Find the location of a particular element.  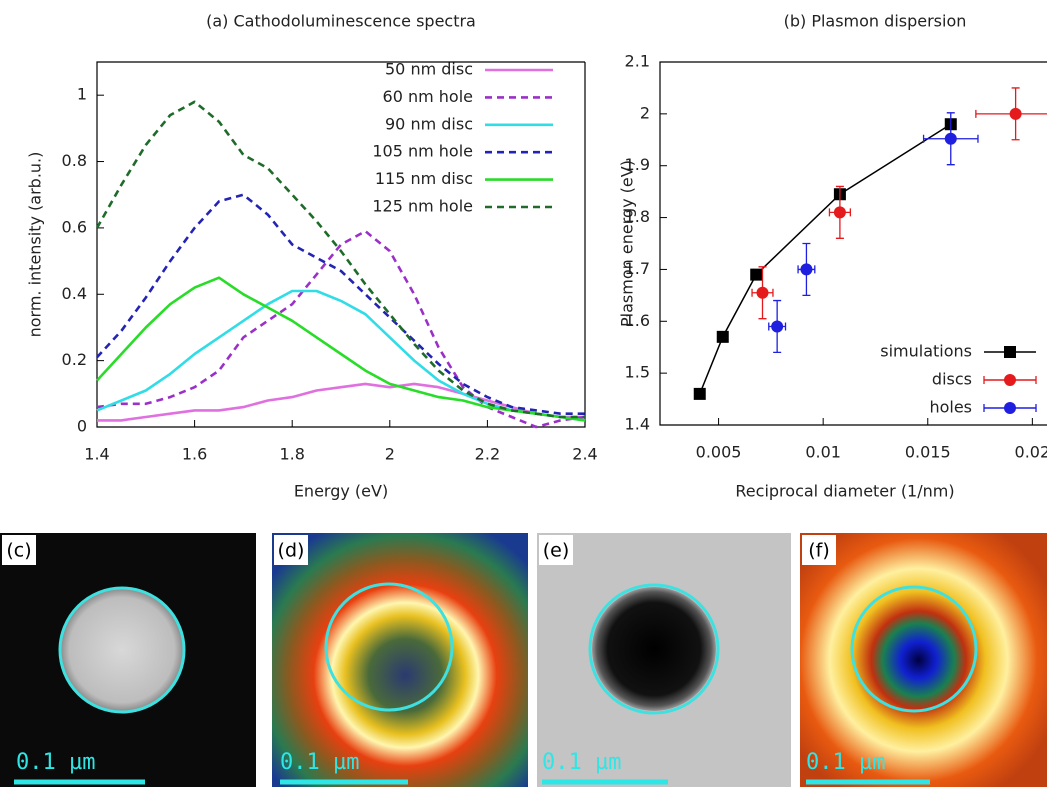

legend-label: 125 nm hole is located at coordinates (422, 206).